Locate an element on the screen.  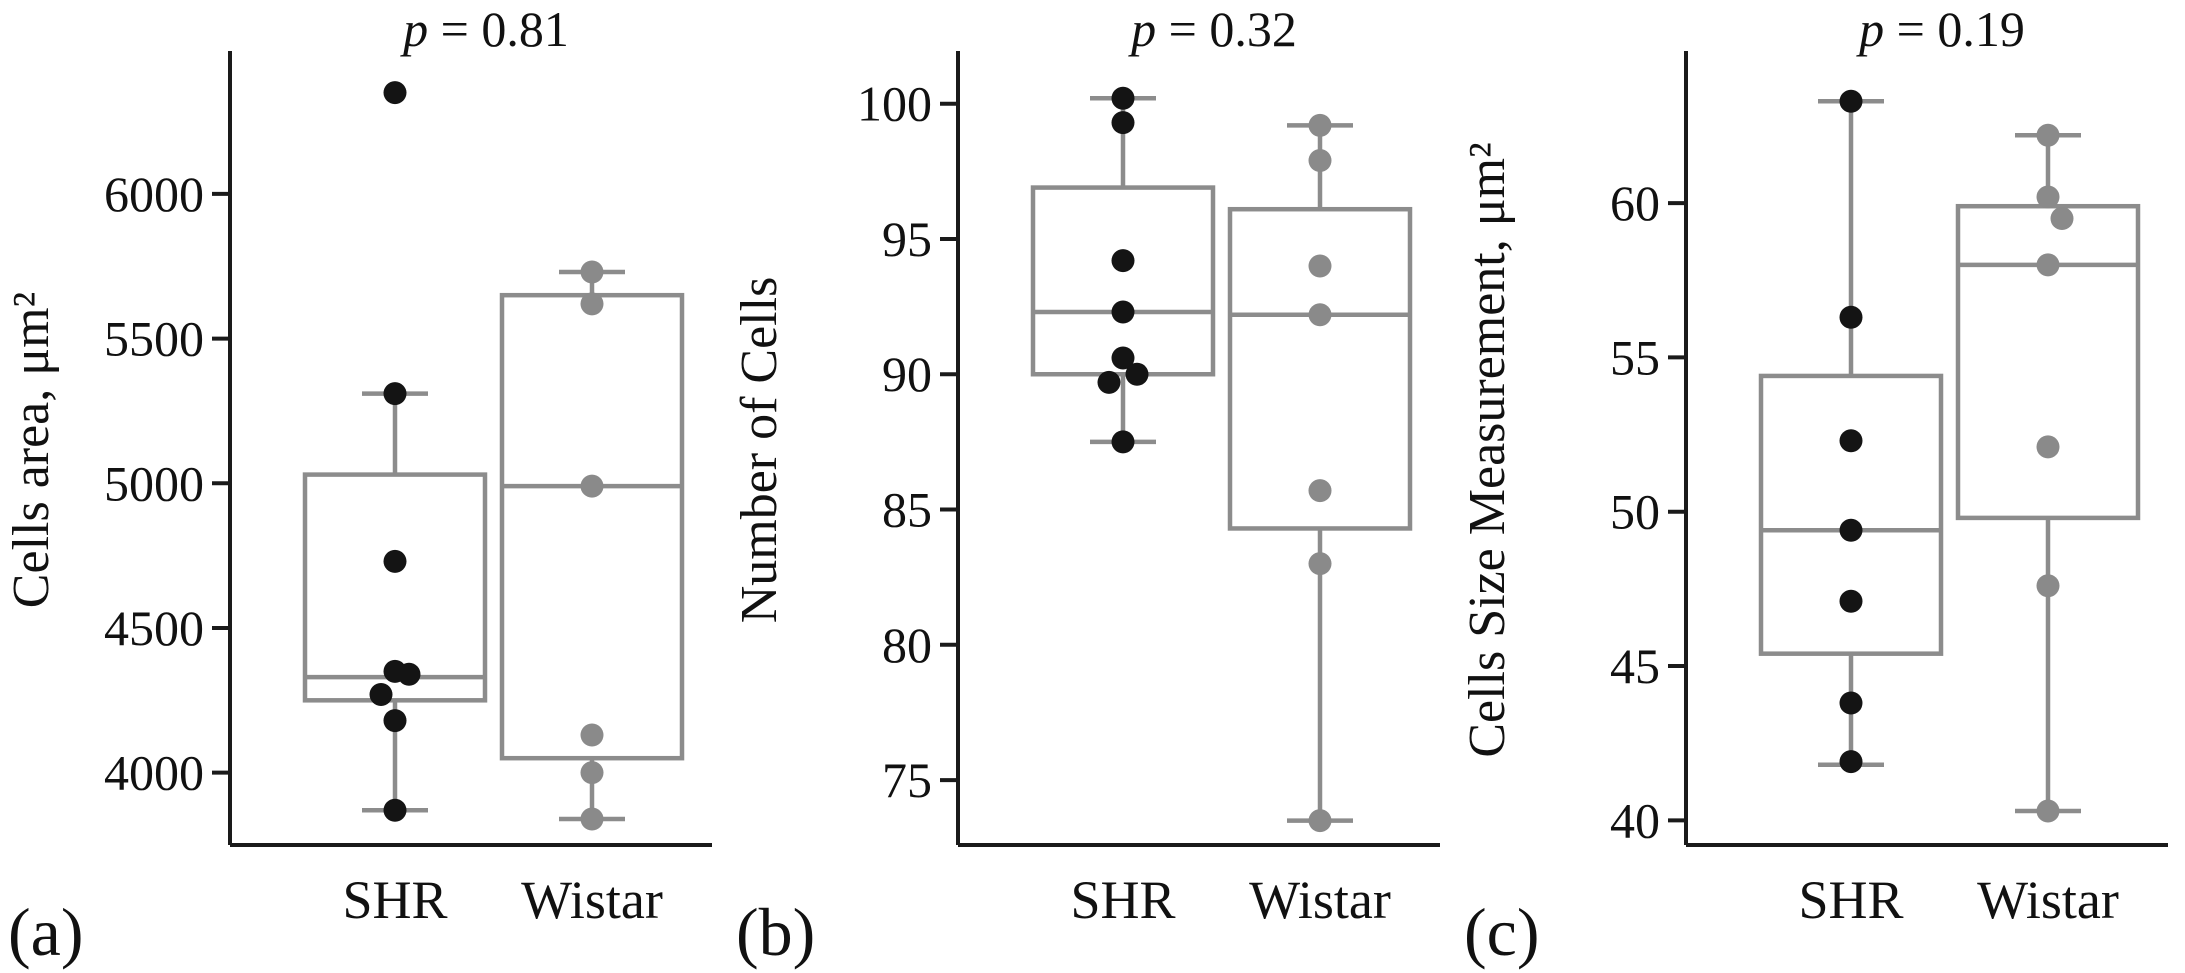
y-tick-label: 6000 is located at coordinates (154, 194).